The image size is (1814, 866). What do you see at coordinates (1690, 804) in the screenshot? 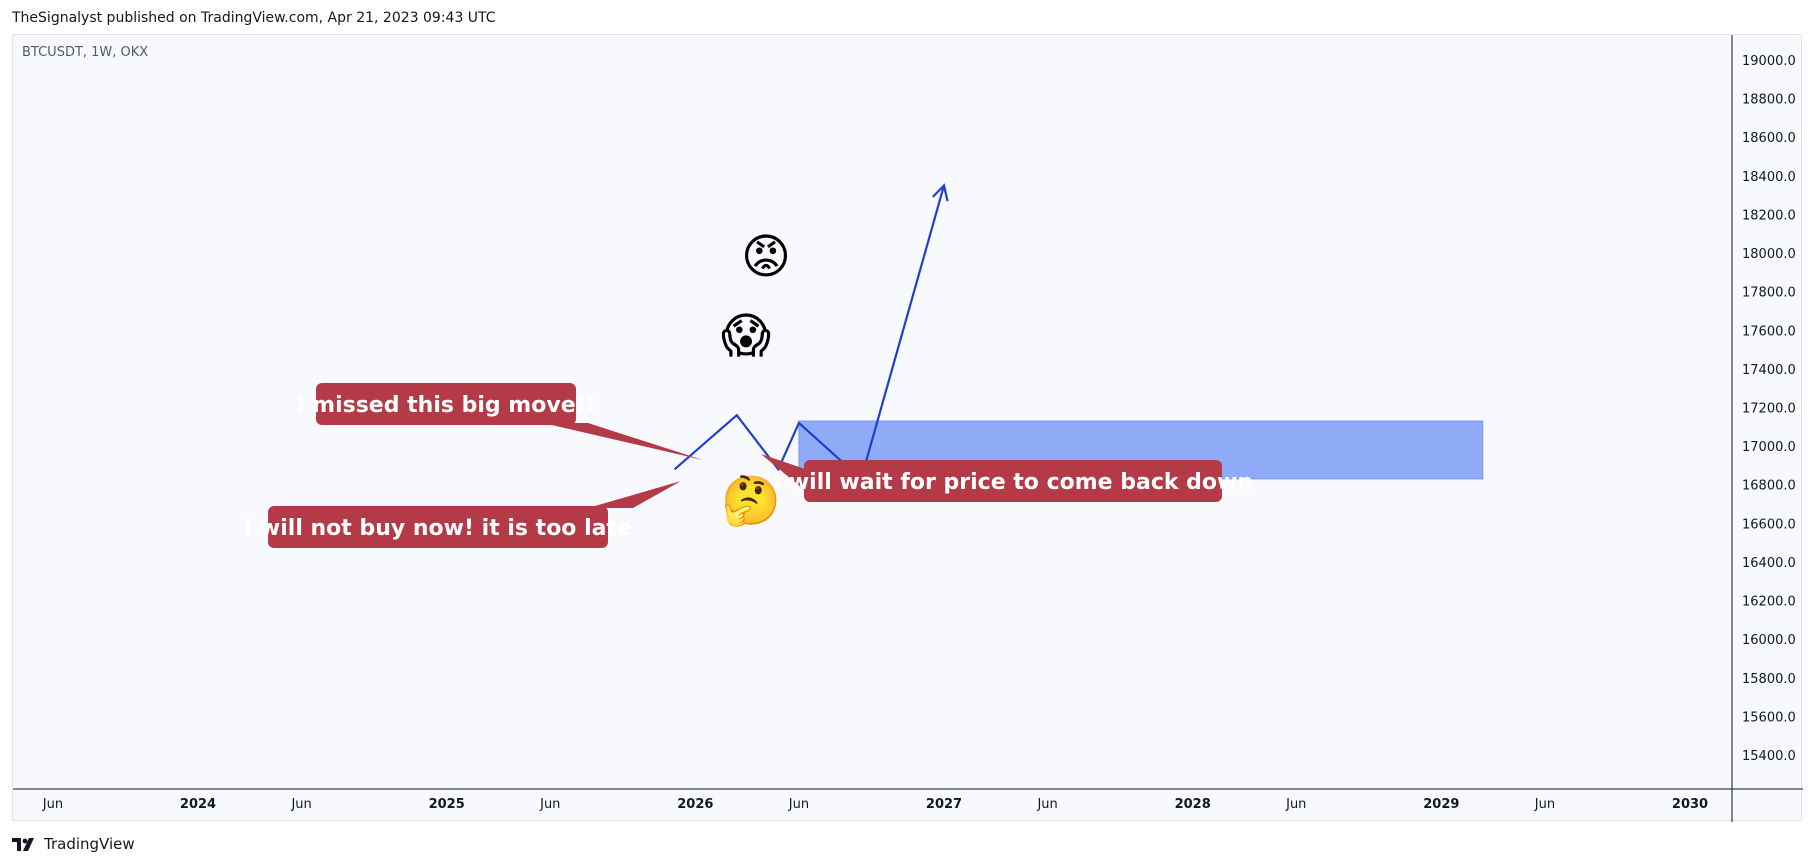
I see `x-tick-label: 2030` at bounding box center [1690, 804].